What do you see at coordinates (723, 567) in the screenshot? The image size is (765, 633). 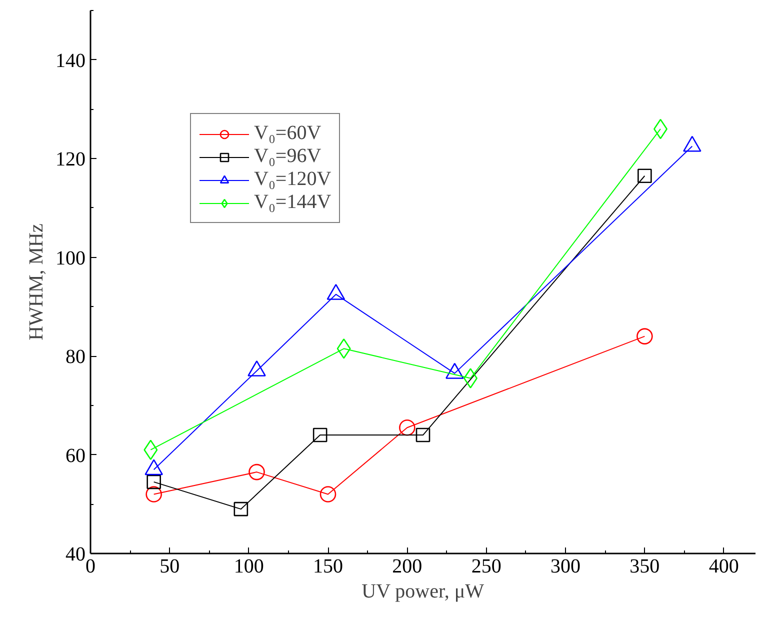 I see `x-tick-label: 400` at bounding box center [723, 567].